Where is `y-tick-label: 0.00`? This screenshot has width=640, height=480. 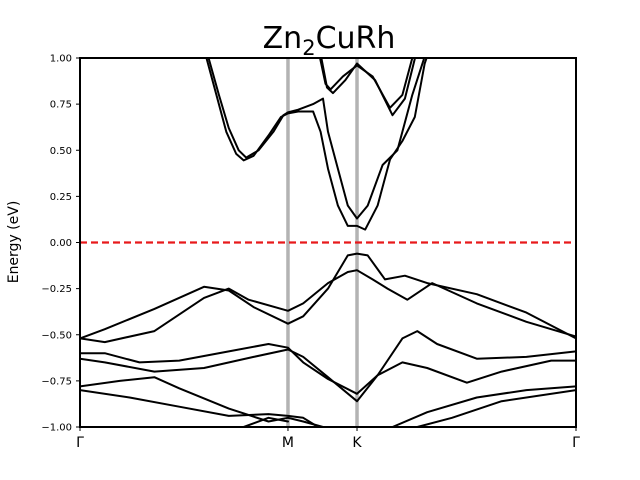
y-tick-label: 0.00 is located at coordinates (61, 243).